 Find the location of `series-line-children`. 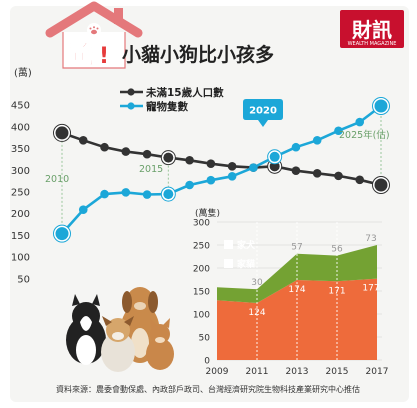

series-line-children is located at coordinates (221, 159).